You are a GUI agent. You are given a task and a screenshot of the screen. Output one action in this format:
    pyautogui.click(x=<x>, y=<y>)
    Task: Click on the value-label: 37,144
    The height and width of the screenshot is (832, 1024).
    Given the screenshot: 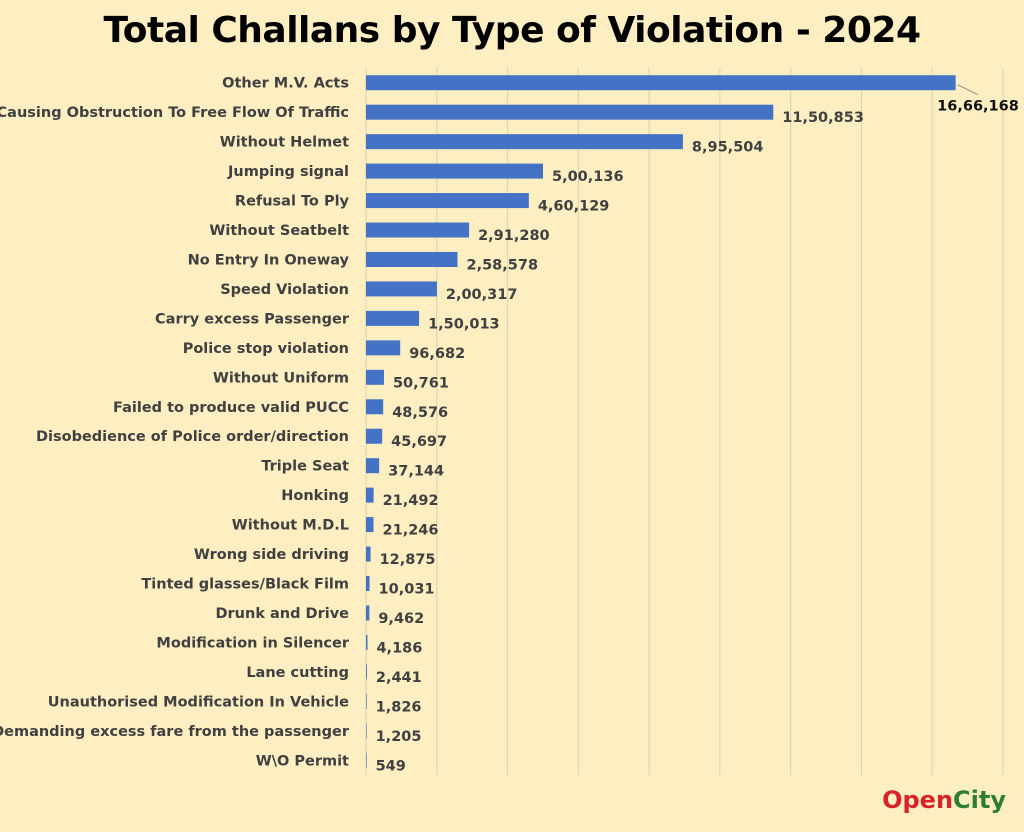 What is the action you would take?
    pyautogui.click(x=416, y=472)
    